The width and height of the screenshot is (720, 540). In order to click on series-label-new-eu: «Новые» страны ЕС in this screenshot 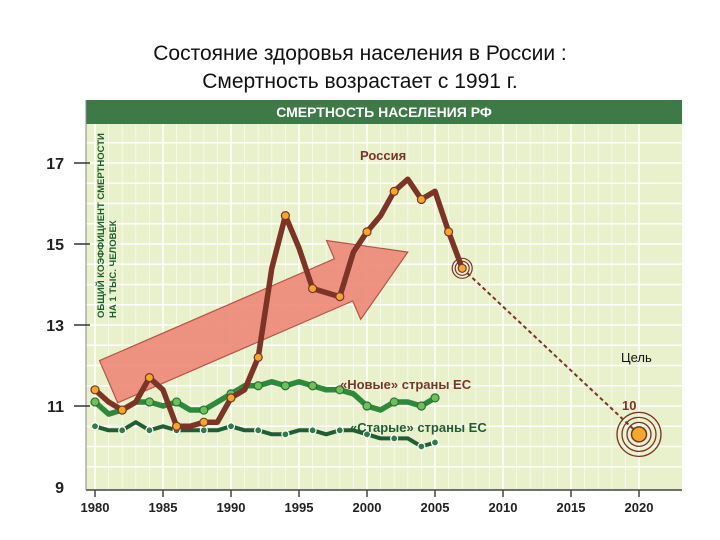, I will do `click(406, 384)`.